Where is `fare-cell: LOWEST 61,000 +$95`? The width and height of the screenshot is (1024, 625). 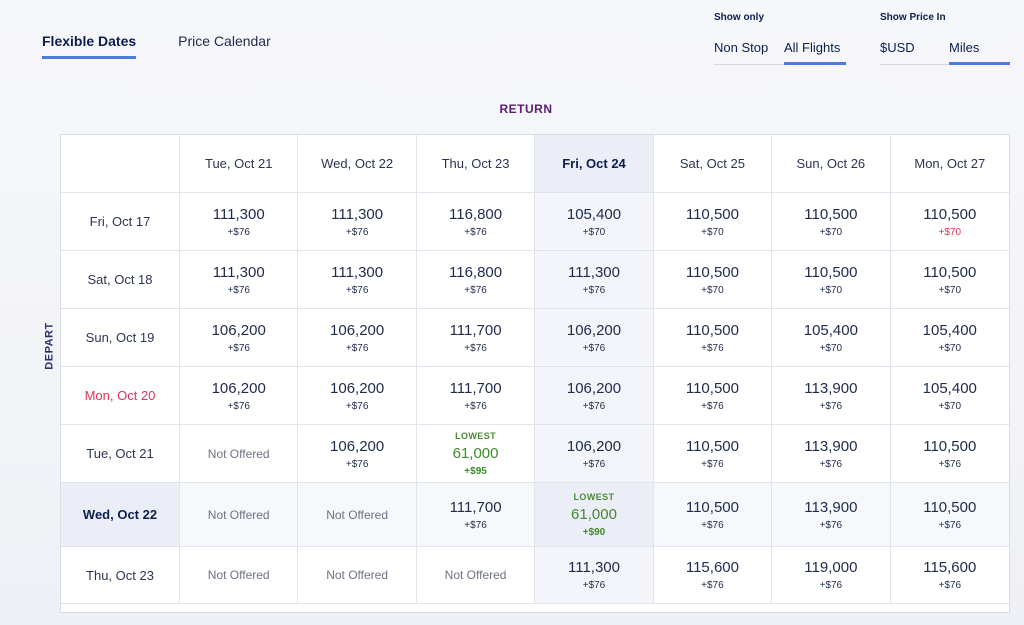
fare-cell: LOWEST 61,000 +$95 is located at coordinates (476, 454).